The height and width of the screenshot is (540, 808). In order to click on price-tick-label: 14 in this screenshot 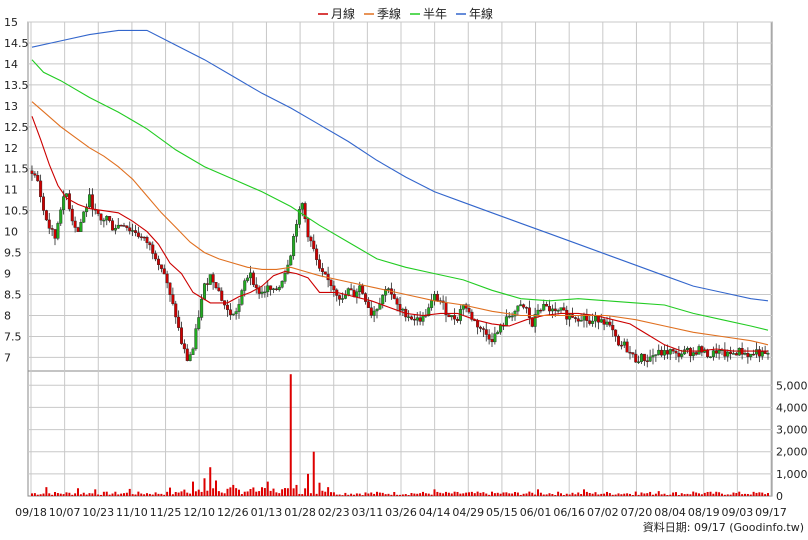, I will do `click(11, 64)`.